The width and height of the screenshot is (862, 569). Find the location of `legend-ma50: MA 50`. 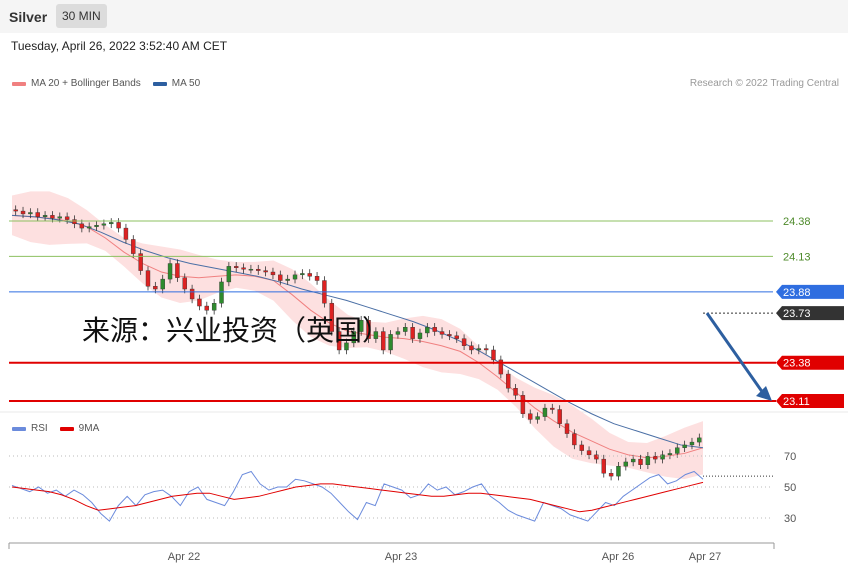

legend-ma50: MA 50 is located at coordinates (176, 83).